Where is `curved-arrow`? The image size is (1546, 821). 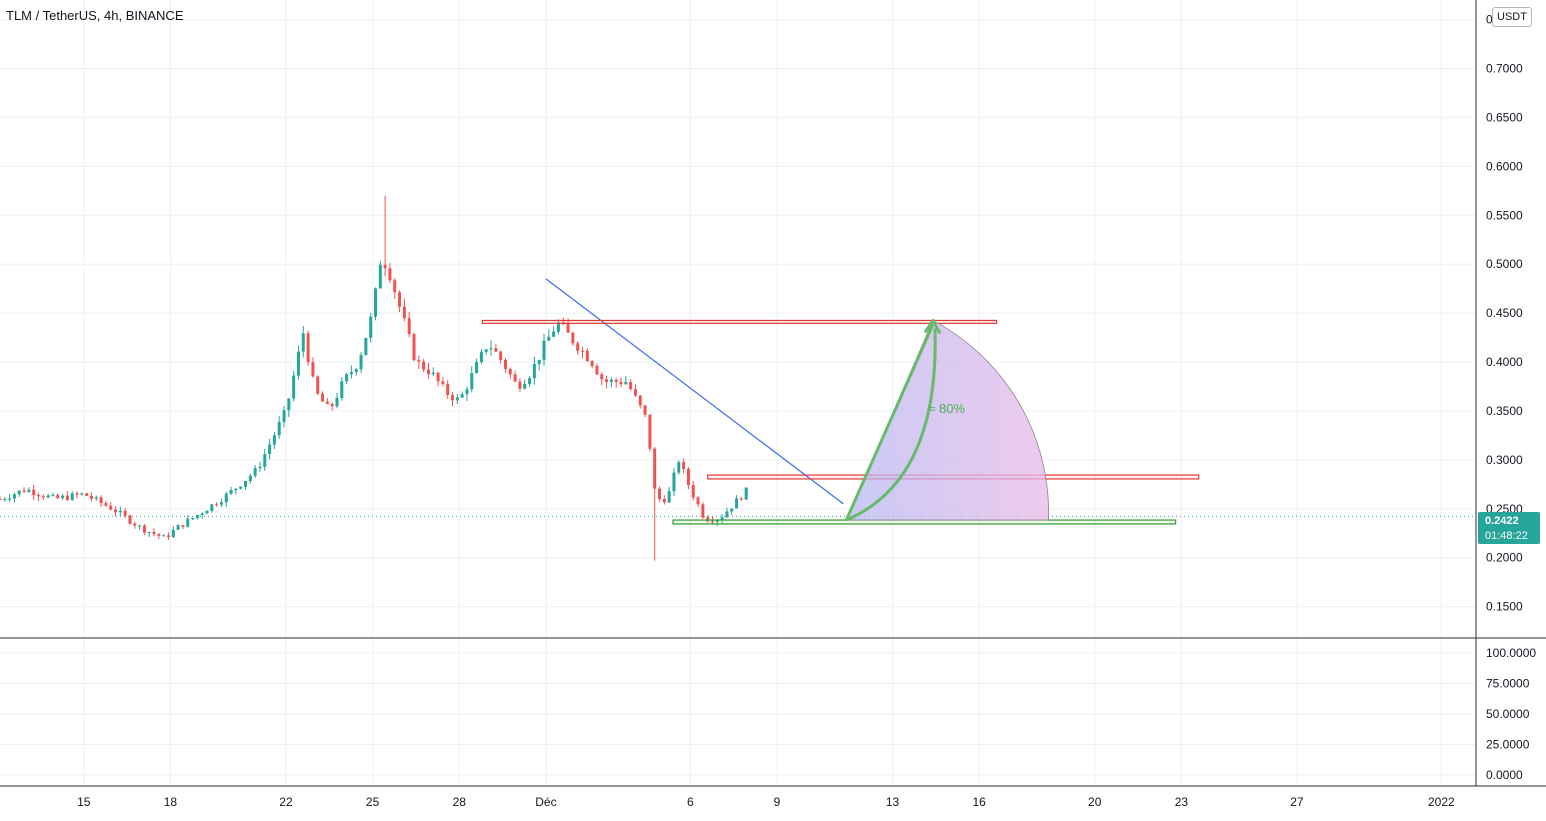
curved-arrow is located at coordinates (891, 425).